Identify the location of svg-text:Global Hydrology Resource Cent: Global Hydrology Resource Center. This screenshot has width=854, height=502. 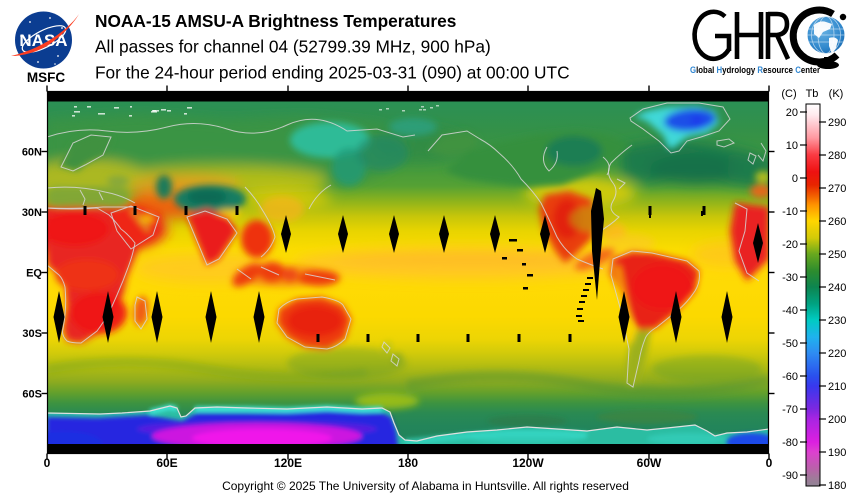
(755, 70).